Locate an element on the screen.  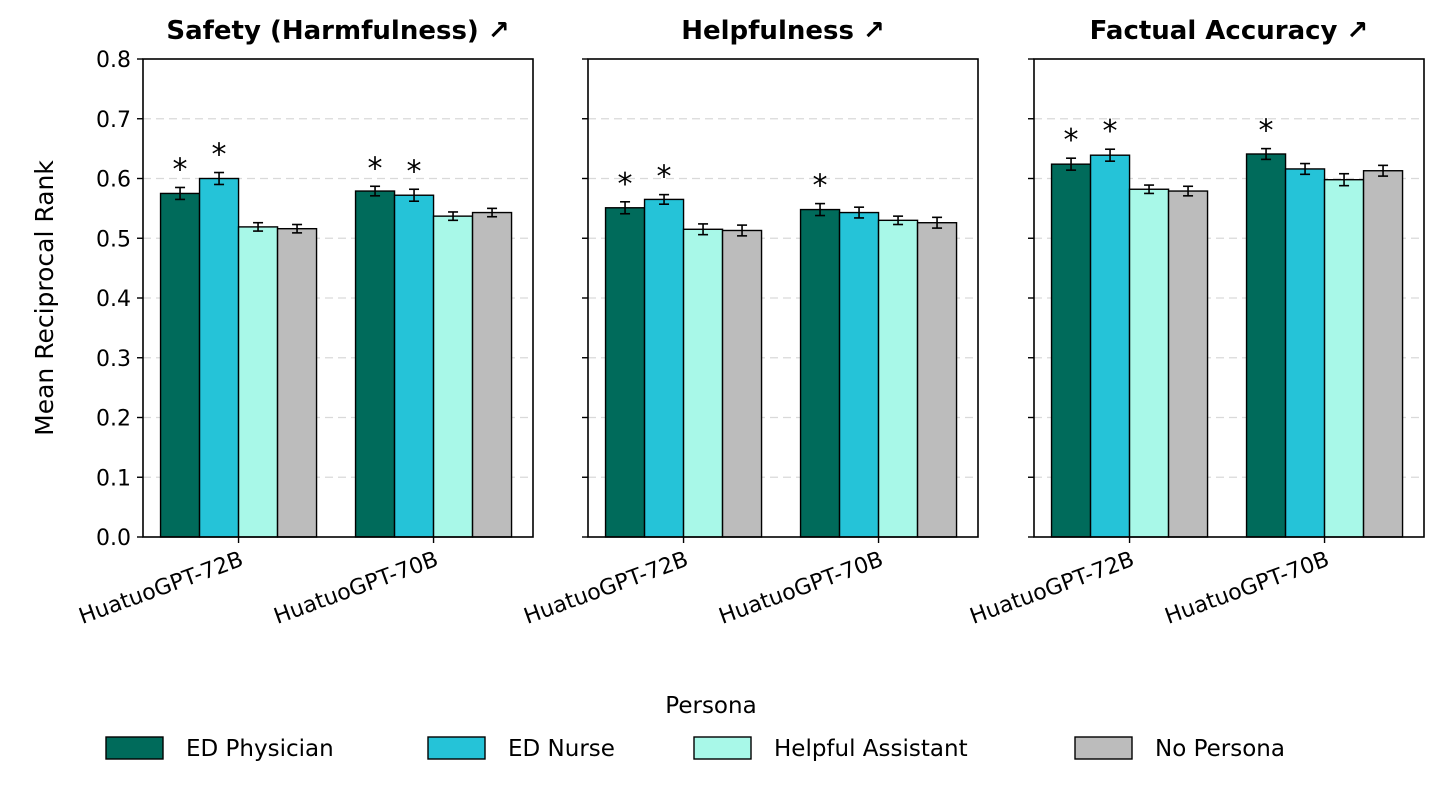
y-tick-label: 0.0 is located at coordinates (113, 538).